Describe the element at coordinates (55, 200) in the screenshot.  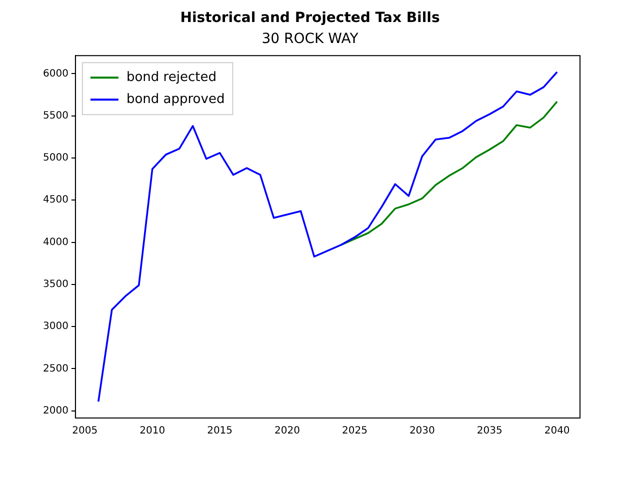
I see `y-tick-label: 4500` at that location.